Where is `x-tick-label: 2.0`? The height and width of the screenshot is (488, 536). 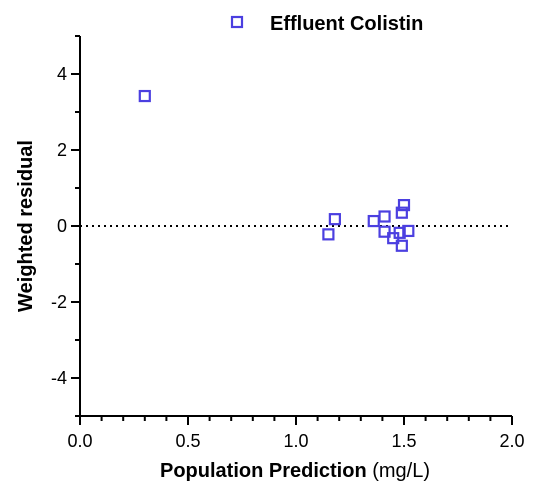 x-tick-label: 2.0 is located at coordinates (511, 441).